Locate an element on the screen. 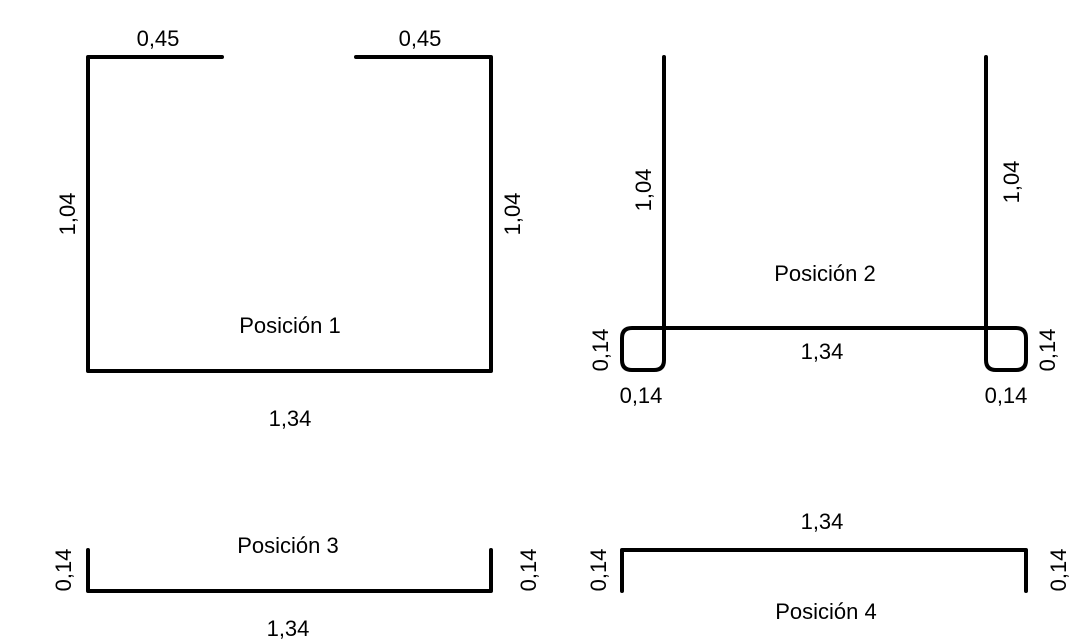  position-1-title: Posición 1 is located at coordinates (290, 325).